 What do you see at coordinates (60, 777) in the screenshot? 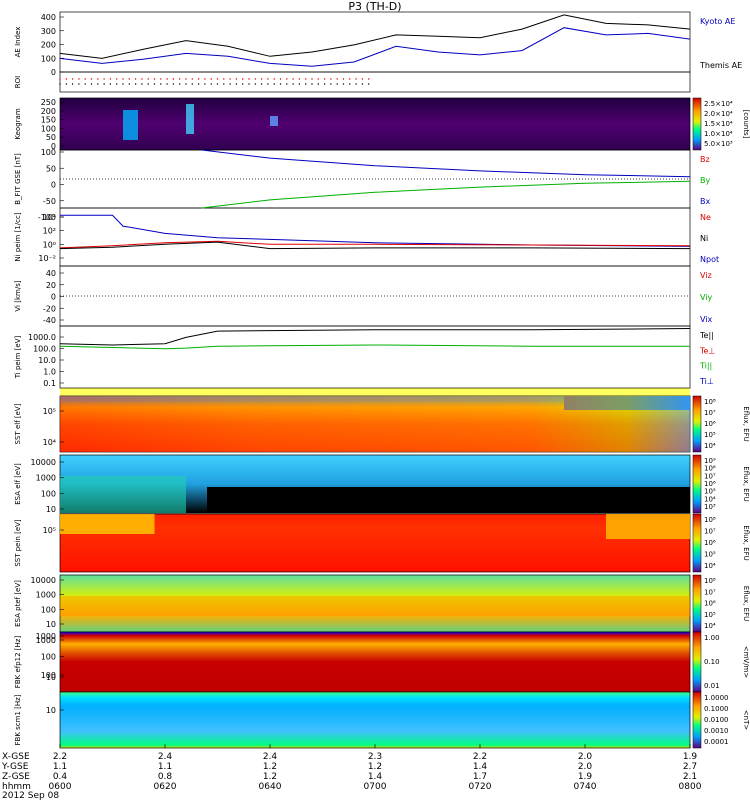
I see `time-axis-value: 0.4` at bounding box center [60, 777].